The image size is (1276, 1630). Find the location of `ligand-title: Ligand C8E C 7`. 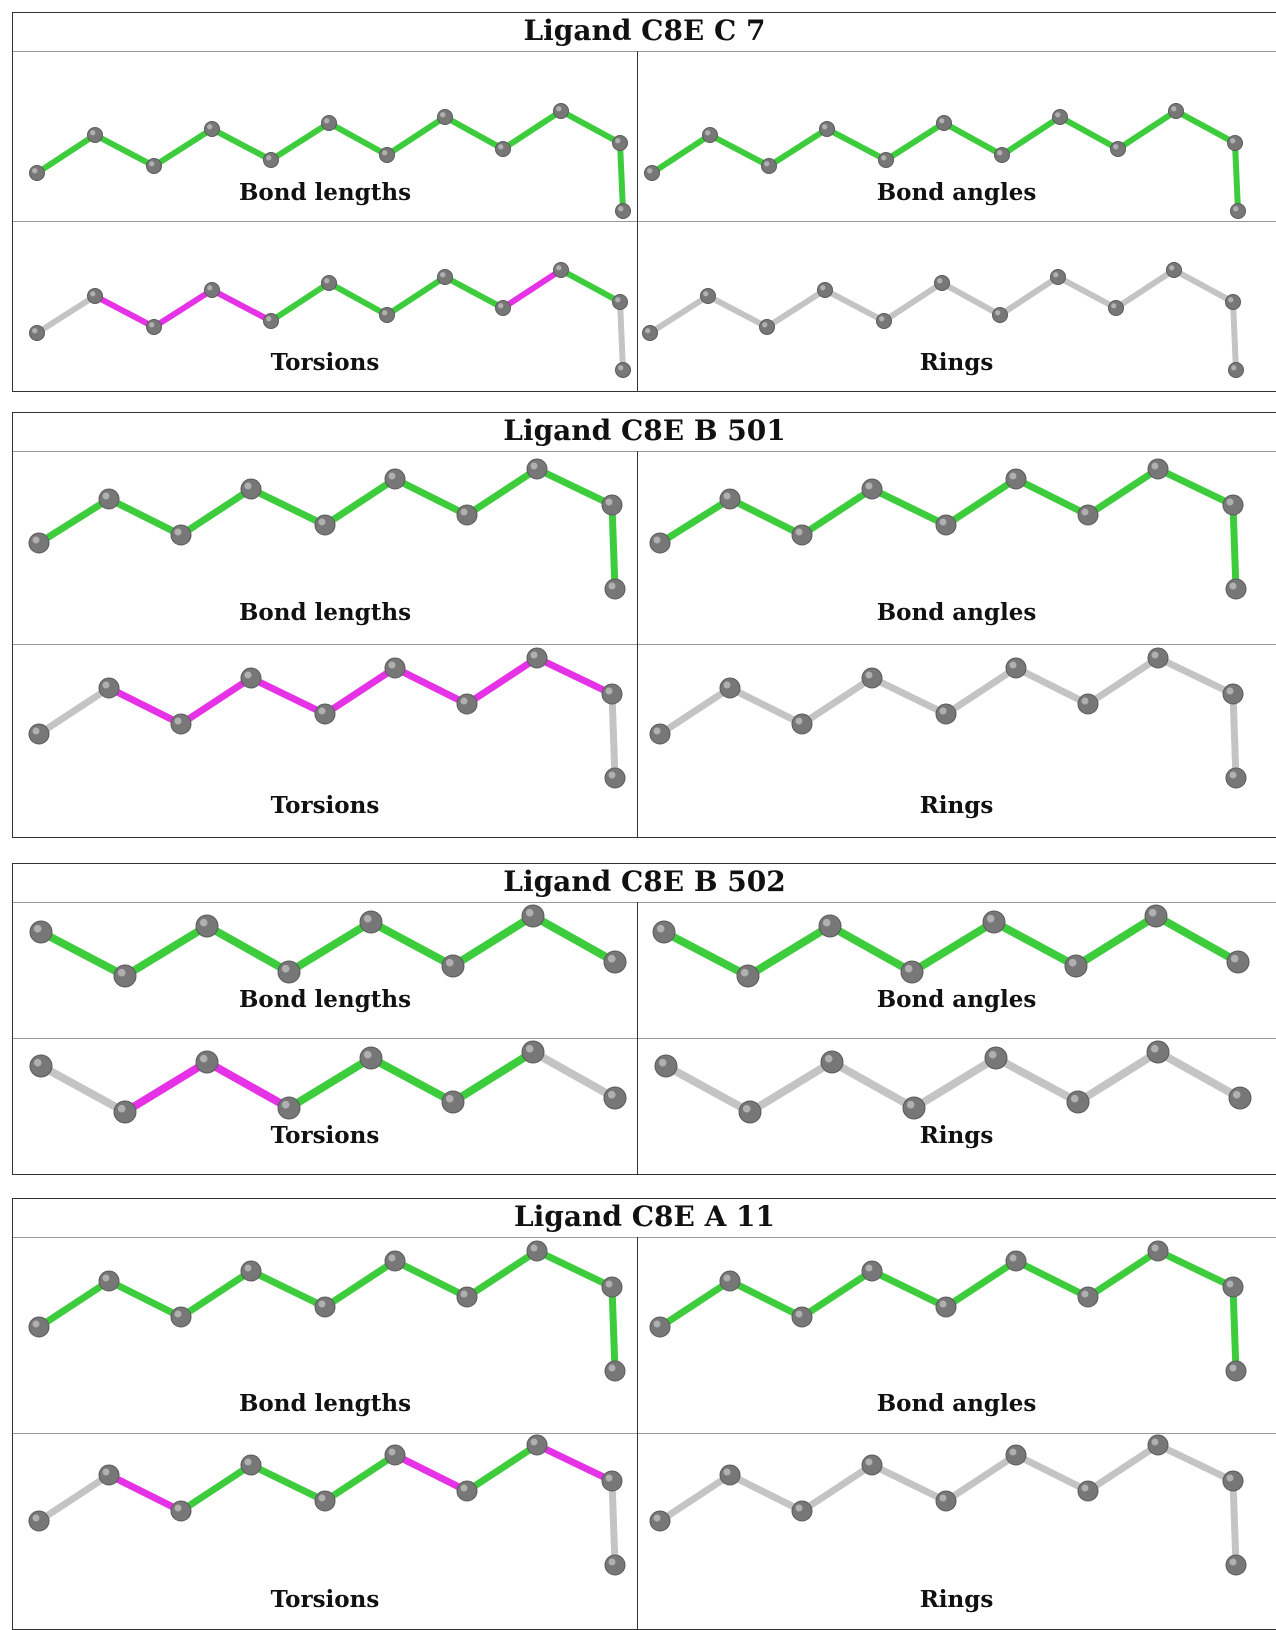

ligand-title: Ligand C8E C 7 is located at coordinates (644, 32).